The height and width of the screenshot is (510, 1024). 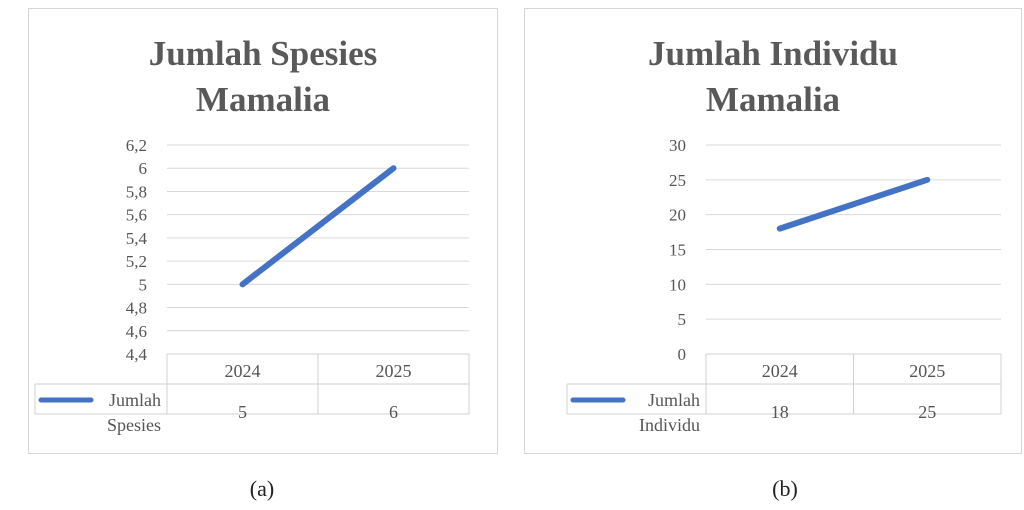 What do you see at coordinates (393, 412) in the screenshot?
I see `data-table-value: 6` at bounding box center [393, 412].